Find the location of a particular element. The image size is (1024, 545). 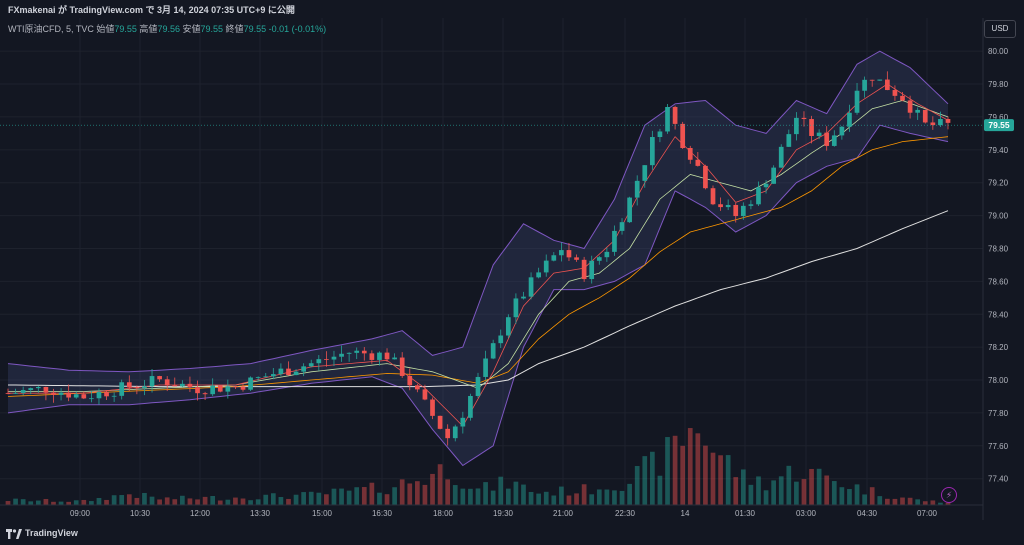

y-tick-label: 79.60 is located at coordinates (998, 117).